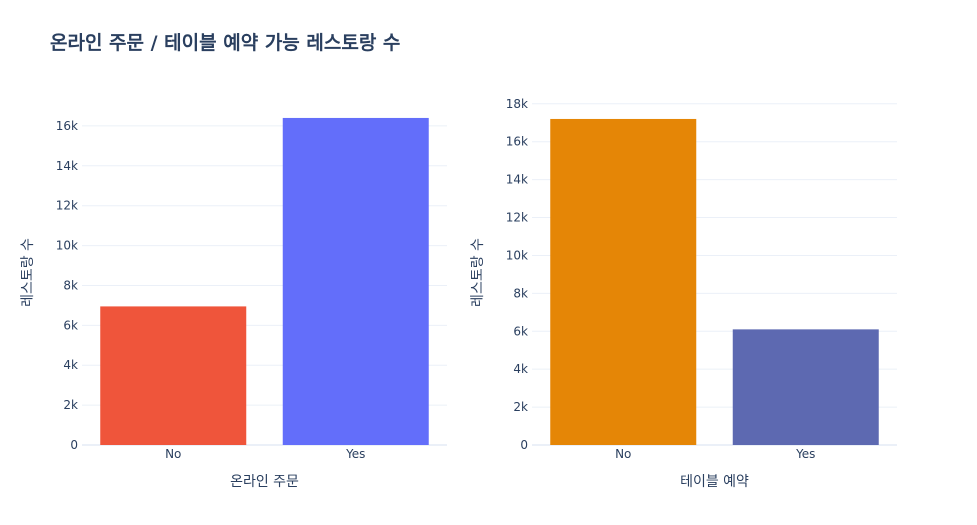 The height and width of the screenshot is (525, 977). Describe the element at coordinates (225, 43) in the screenshot. I see `chart-title: 온라인 주문 / 테이블 예약 가능 레스토랑 수` at that location.